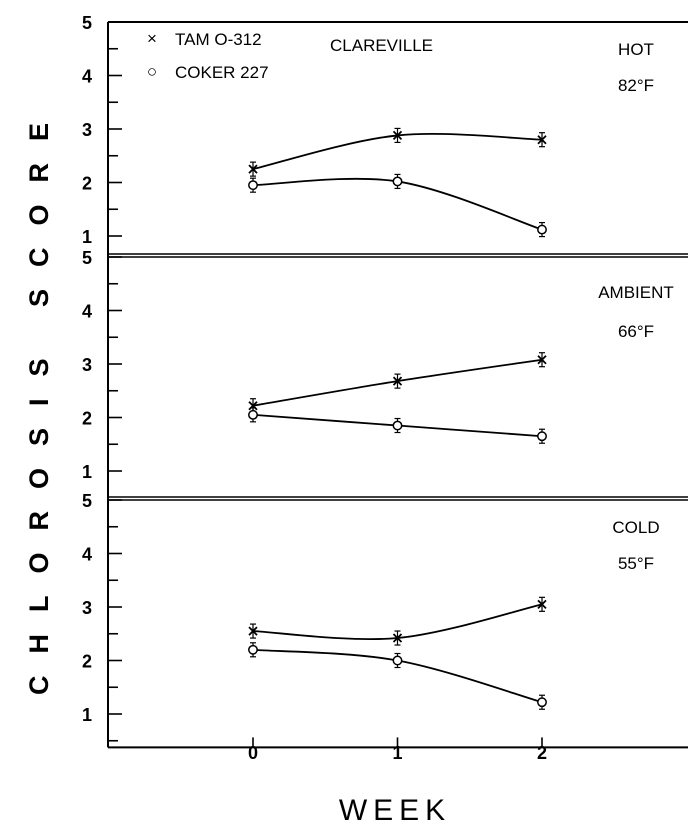 The height and width of the screenshot is (834, 688). Describe the element at coordinates (222, 72) in the screenshot. I see `legend-entry-label: COKER 227` at that location.